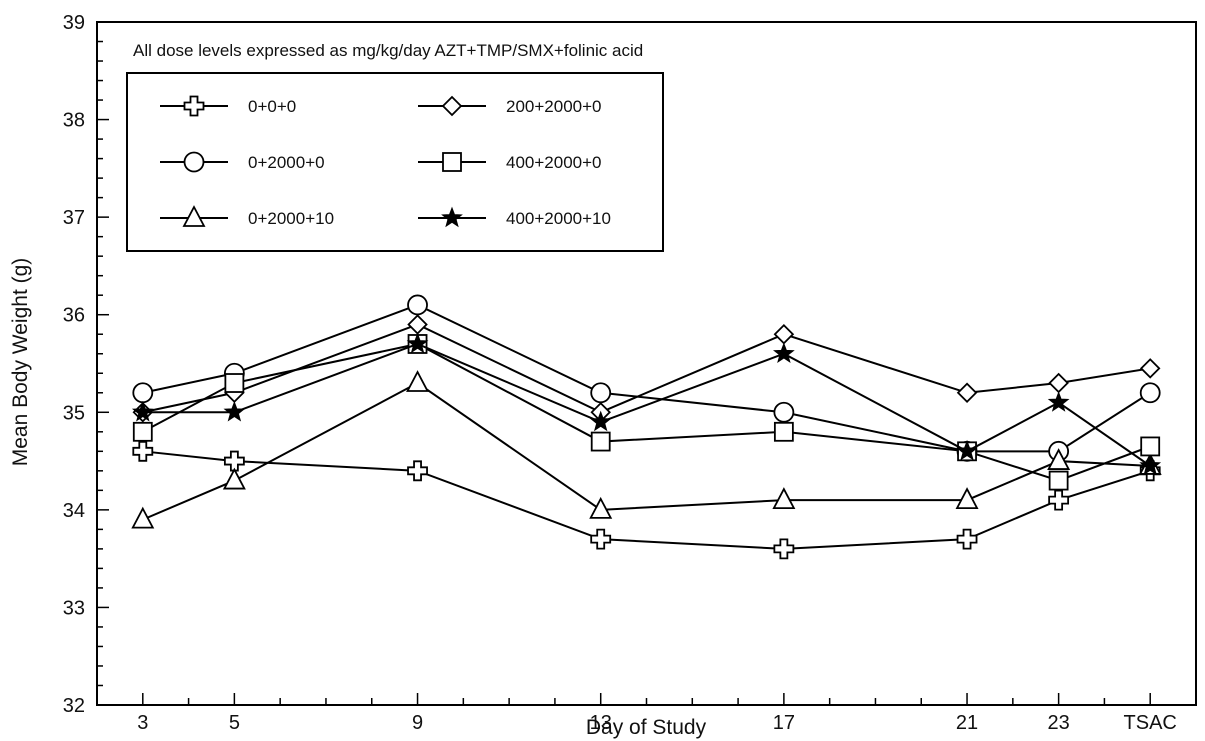 The width and height of the screenshot is (1205, 741). I want to click on legend-label: 0+2000+0, so click(286, 162).